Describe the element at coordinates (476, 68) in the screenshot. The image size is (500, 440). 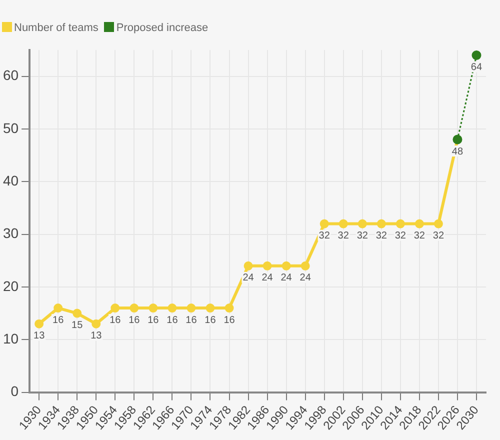
I see `data-label: 64` at that location.